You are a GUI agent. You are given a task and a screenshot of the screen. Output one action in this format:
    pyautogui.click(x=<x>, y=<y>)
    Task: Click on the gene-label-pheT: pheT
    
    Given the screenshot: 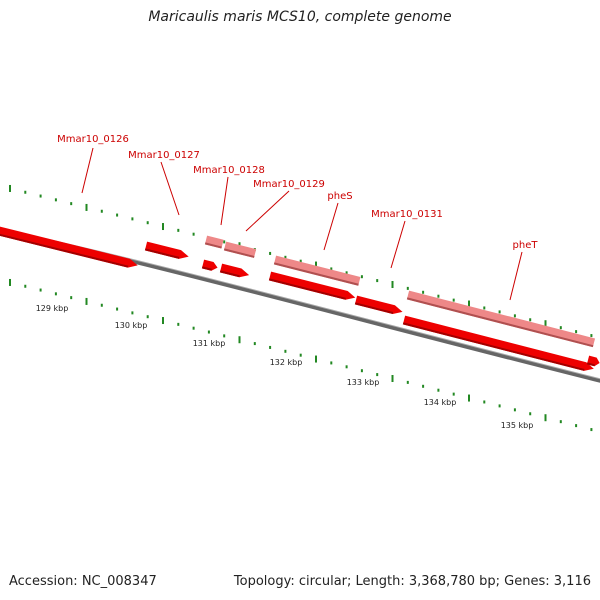 What is the action you would take?
    pyautogui.click(x=526, y=245)
    